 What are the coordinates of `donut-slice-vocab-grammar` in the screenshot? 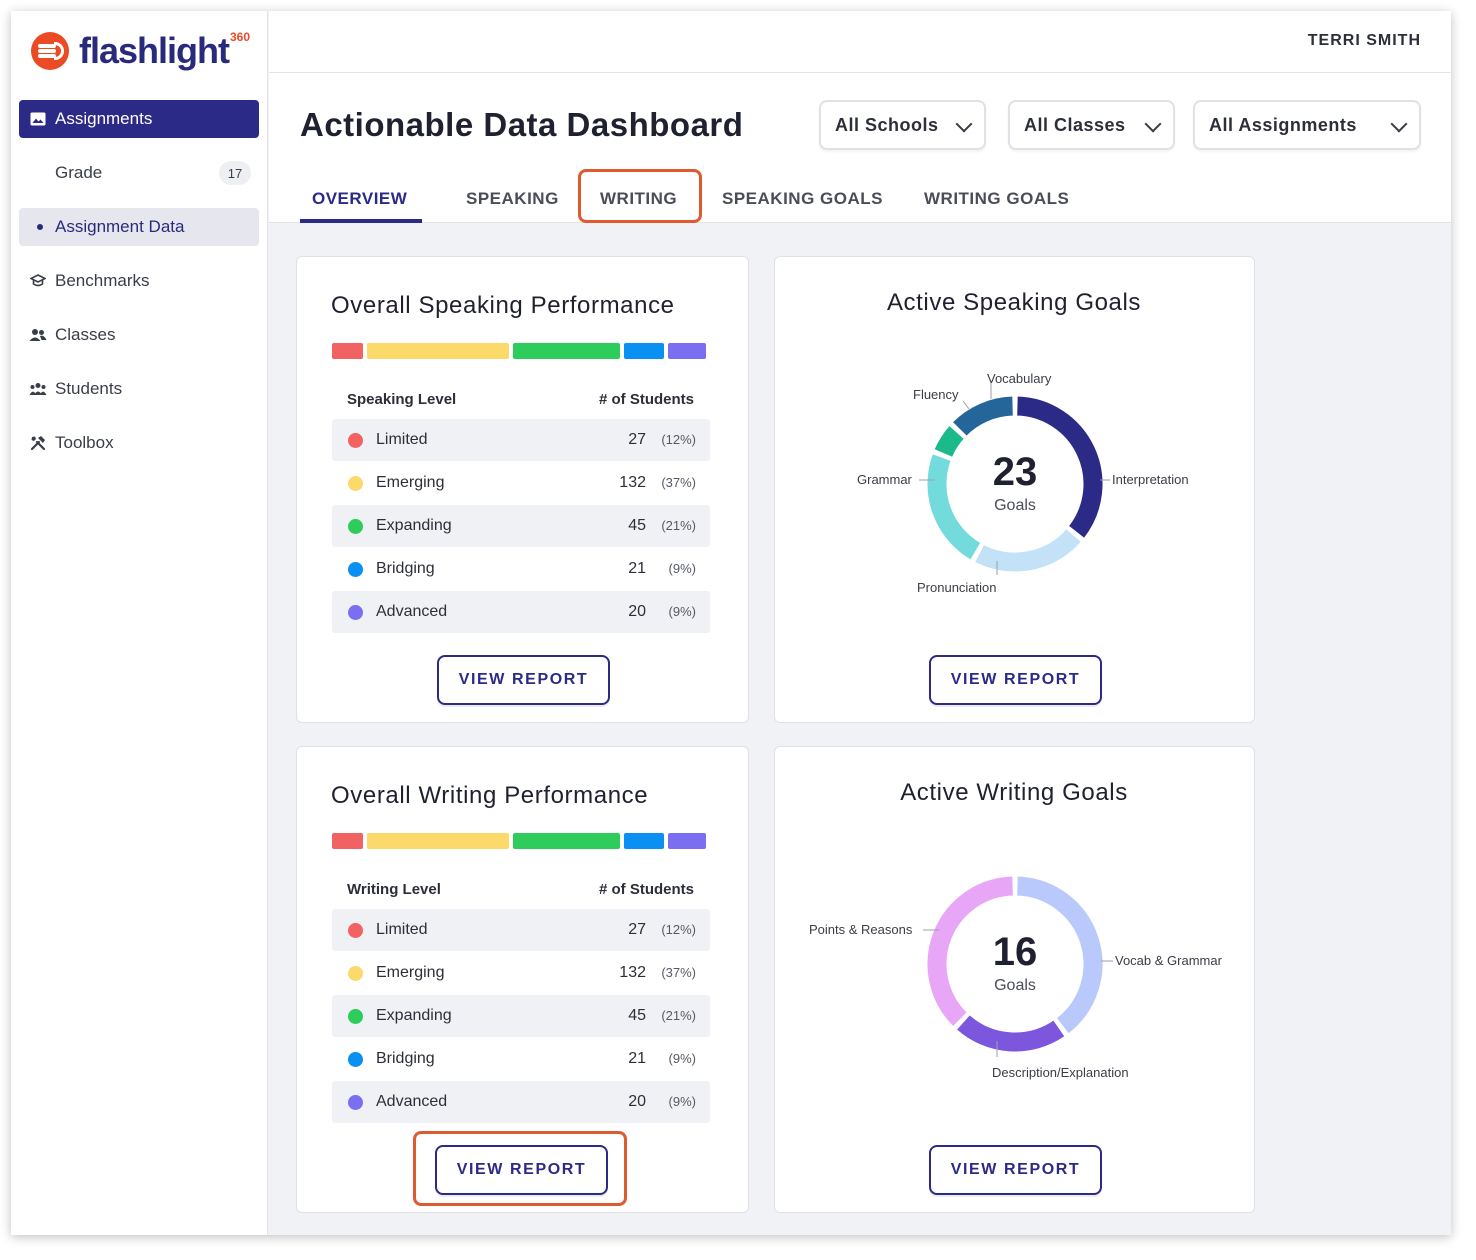 It's located at (1060, 955).